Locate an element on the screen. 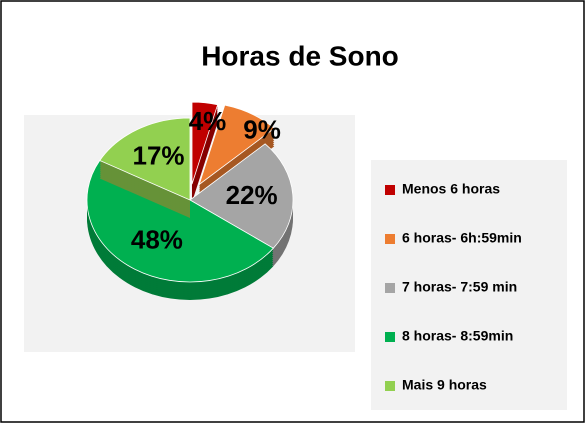  legend-label: 7 horas- 7:59 min is located at coordinates (459, 287).